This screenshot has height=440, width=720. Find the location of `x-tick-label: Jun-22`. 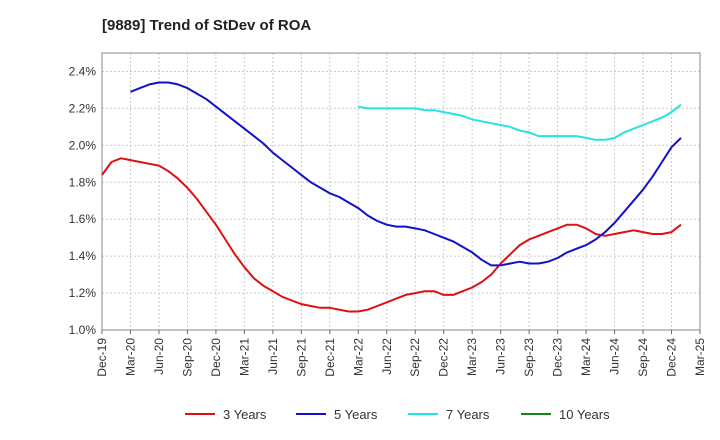

x-tick-label: Jun-22 is located at coordinates (387, 356).